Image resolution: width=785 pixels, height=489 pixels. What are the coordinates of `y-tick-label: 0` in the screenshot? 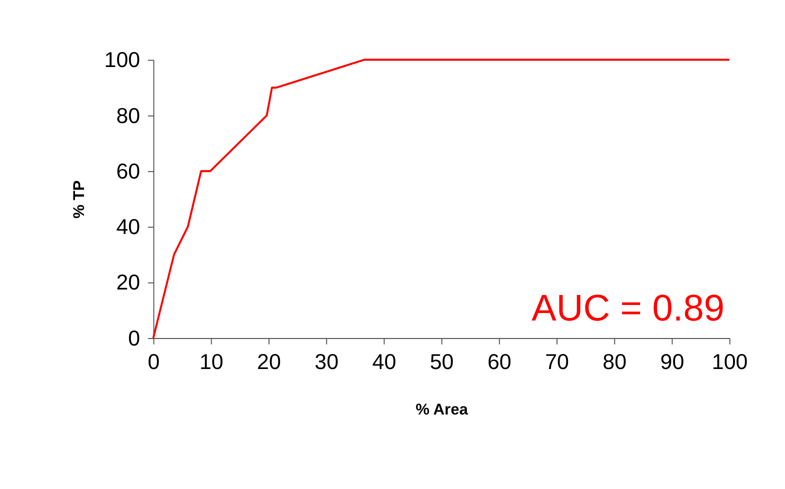 It's located at (134, 338).